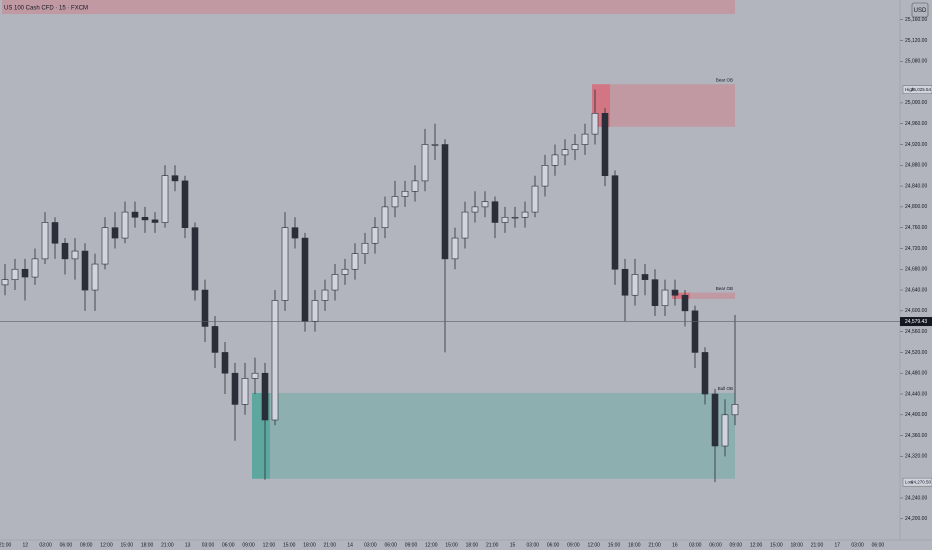  I want to click on chart-title: US 100 Cash CFD · 15 · FXCM, so click(46, 9).